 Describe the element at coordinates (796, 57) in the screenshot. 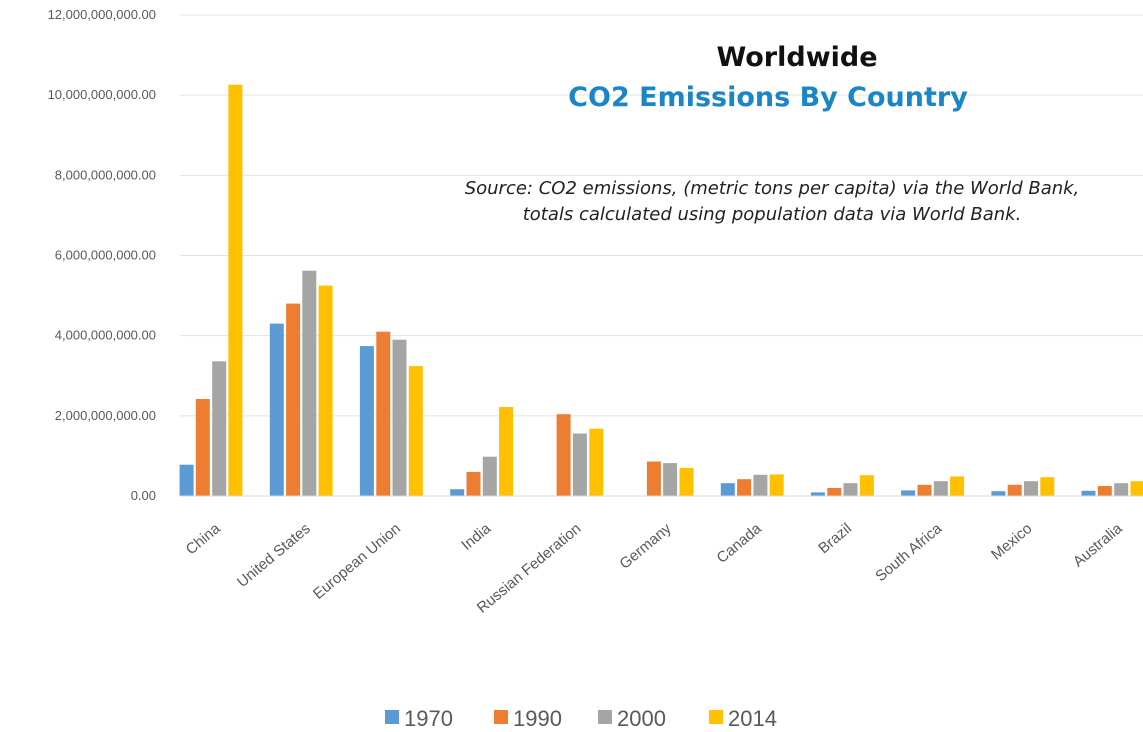

I see `chart-title: Worldwide` at that location.